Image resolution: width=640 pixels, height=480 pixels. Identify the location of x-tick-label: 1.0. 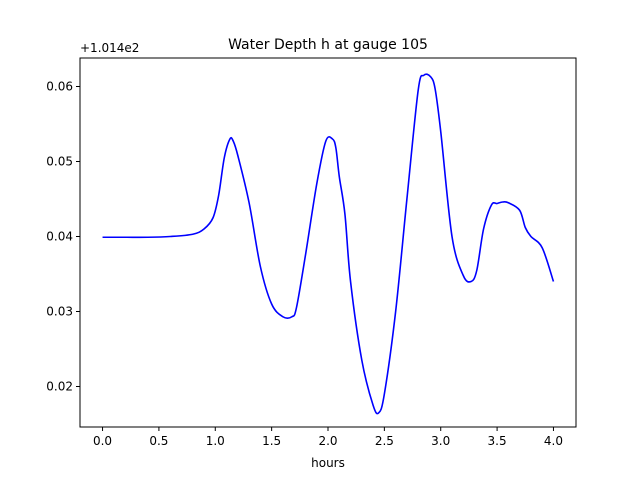
(215, 441).